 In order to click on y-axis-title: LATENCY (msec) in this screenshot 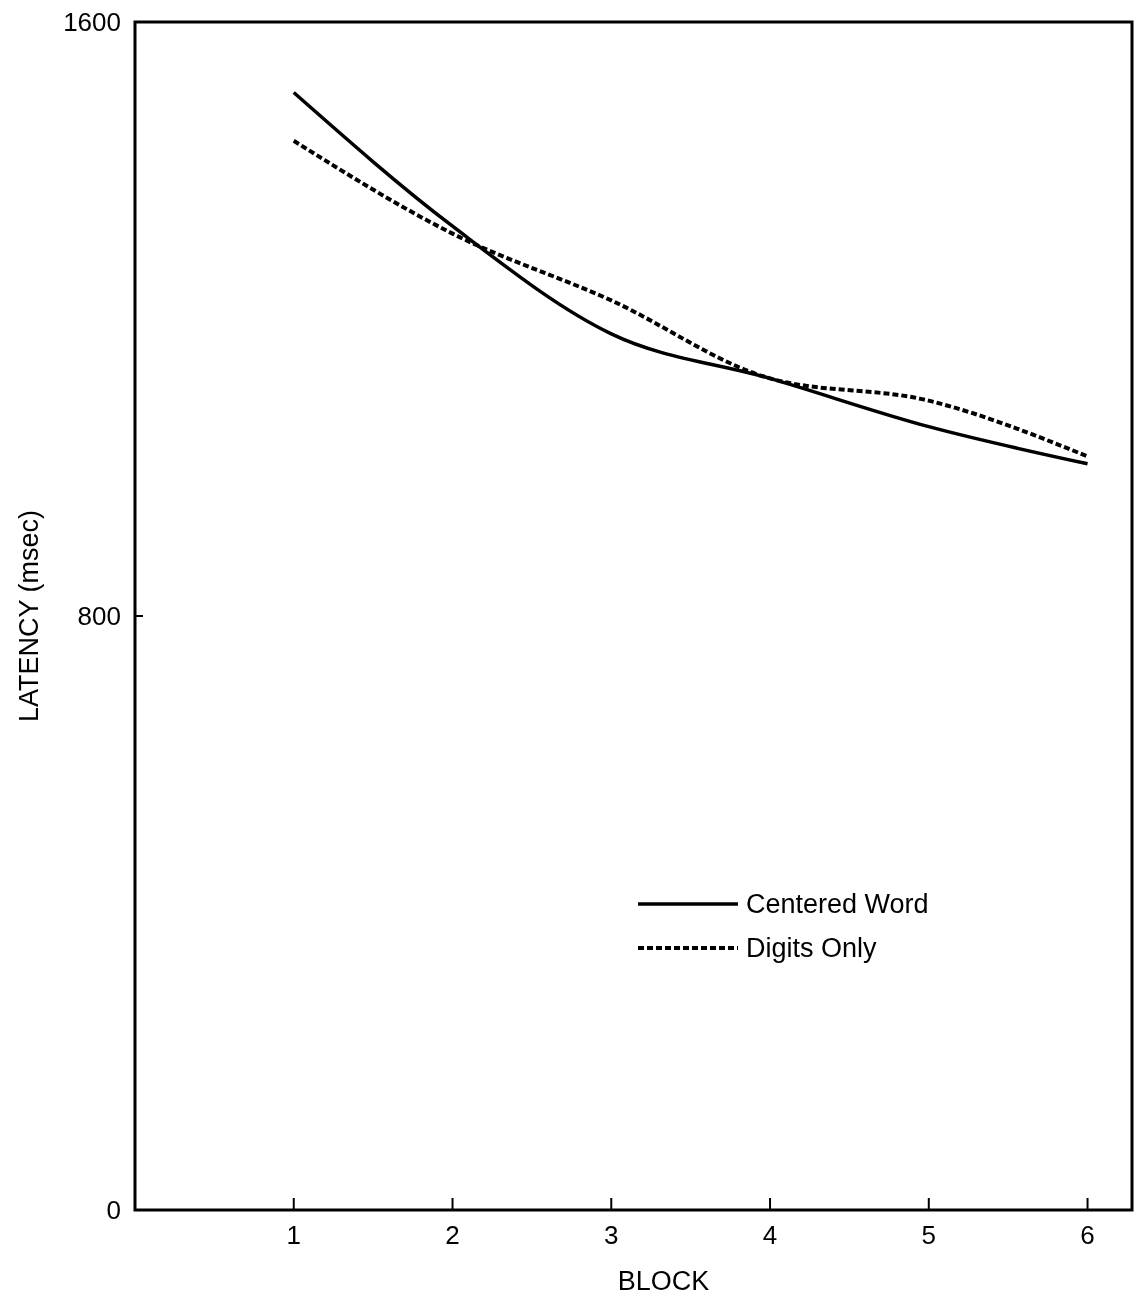, I will do `click(29, 616)`.